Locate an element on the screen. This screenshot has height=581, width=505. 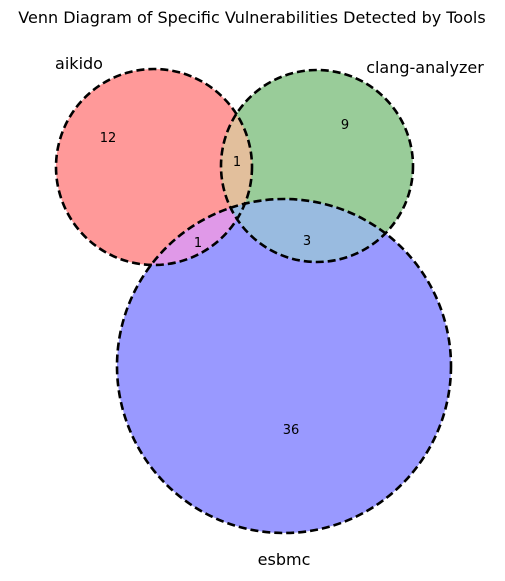
esbmc-label: esbmc is located at coordinates (284, 559).